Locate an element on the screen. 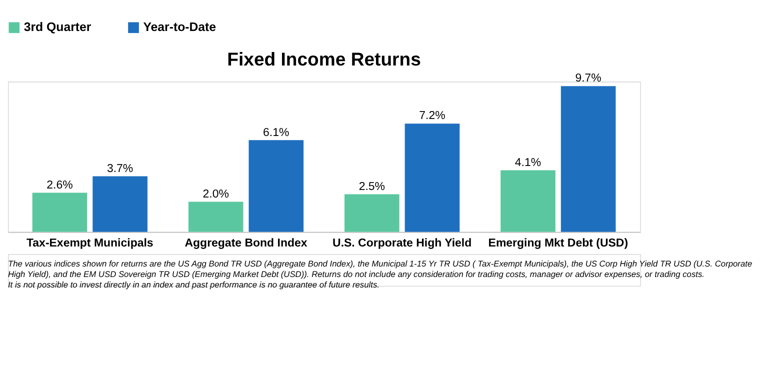 This screenshot has height=392, width=763. data-label: 4.1% is located at coordinates (528, 162).